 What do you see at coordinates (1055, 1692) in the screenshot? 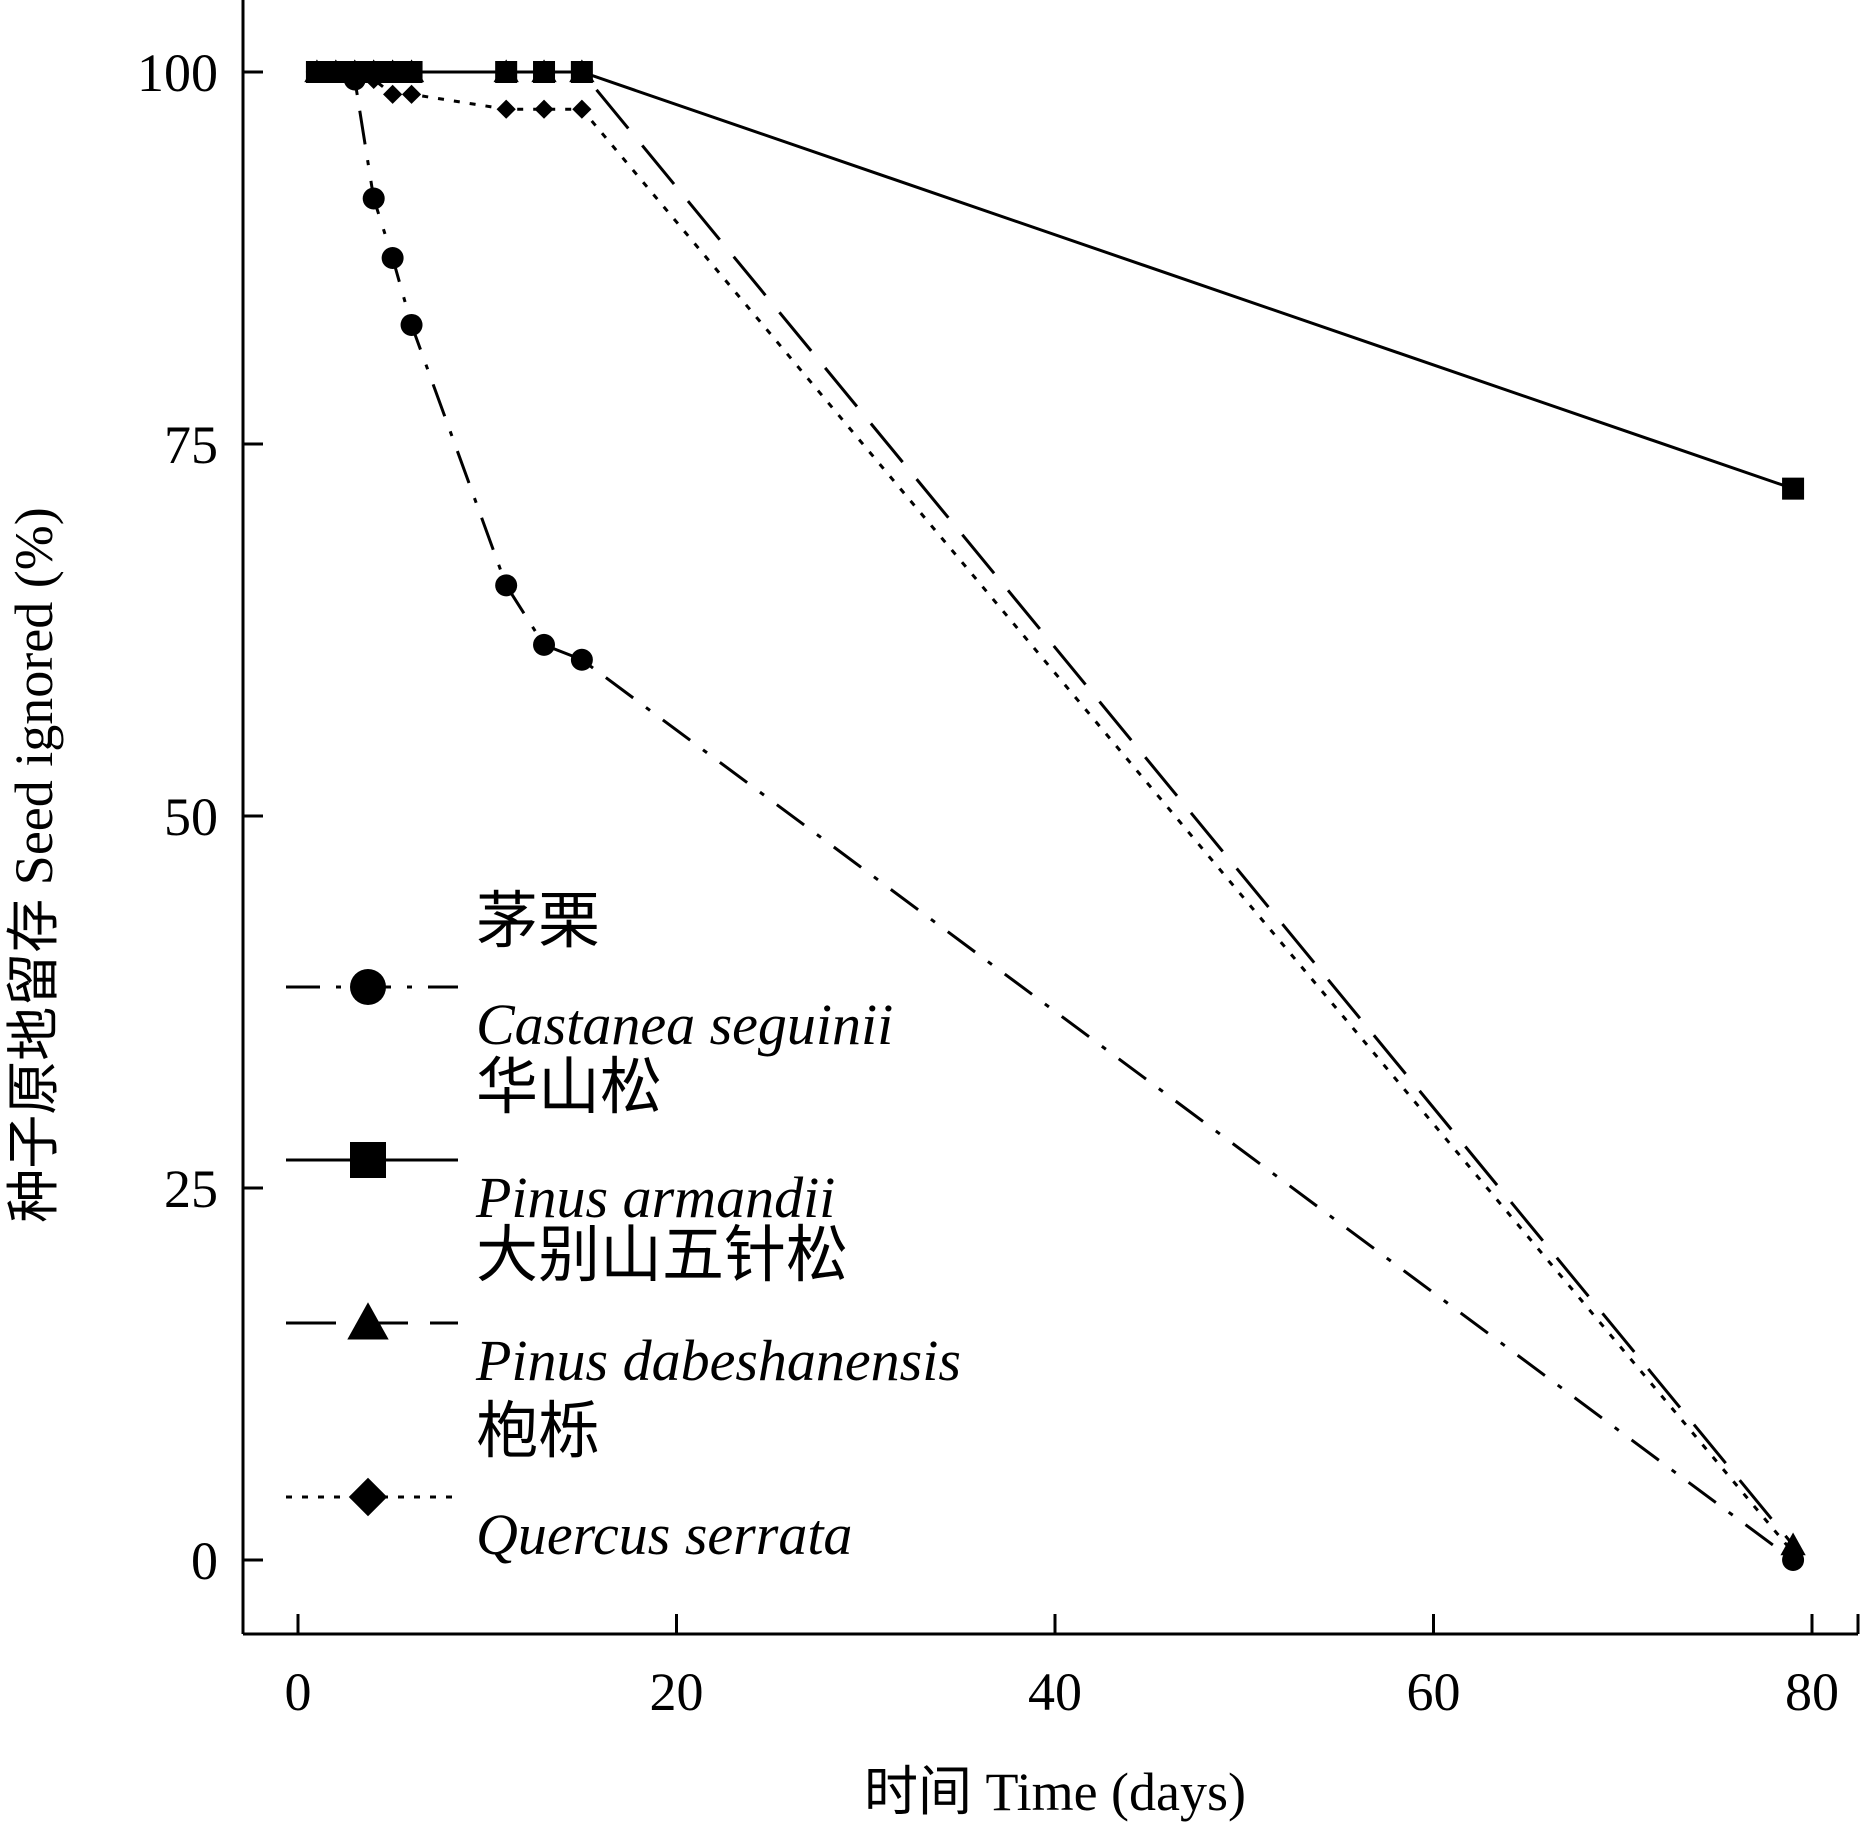
I see `x-tick-label: 40` at bounding box center [1055, 1692].